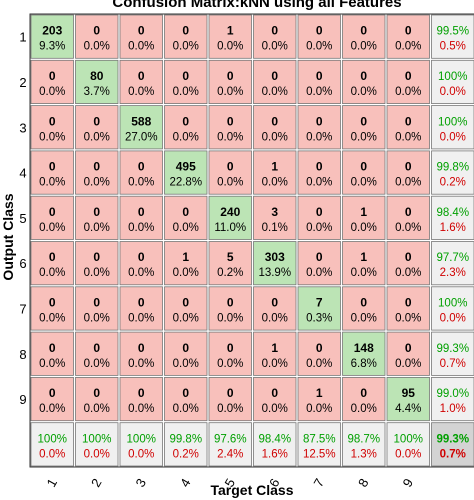 The height and width of the screenshot is (500, 474). What do you see at coordinates (452, 32) in the screenshot?
I see `summary-accuracy: 99.5%` at bounding box center [452, 32].